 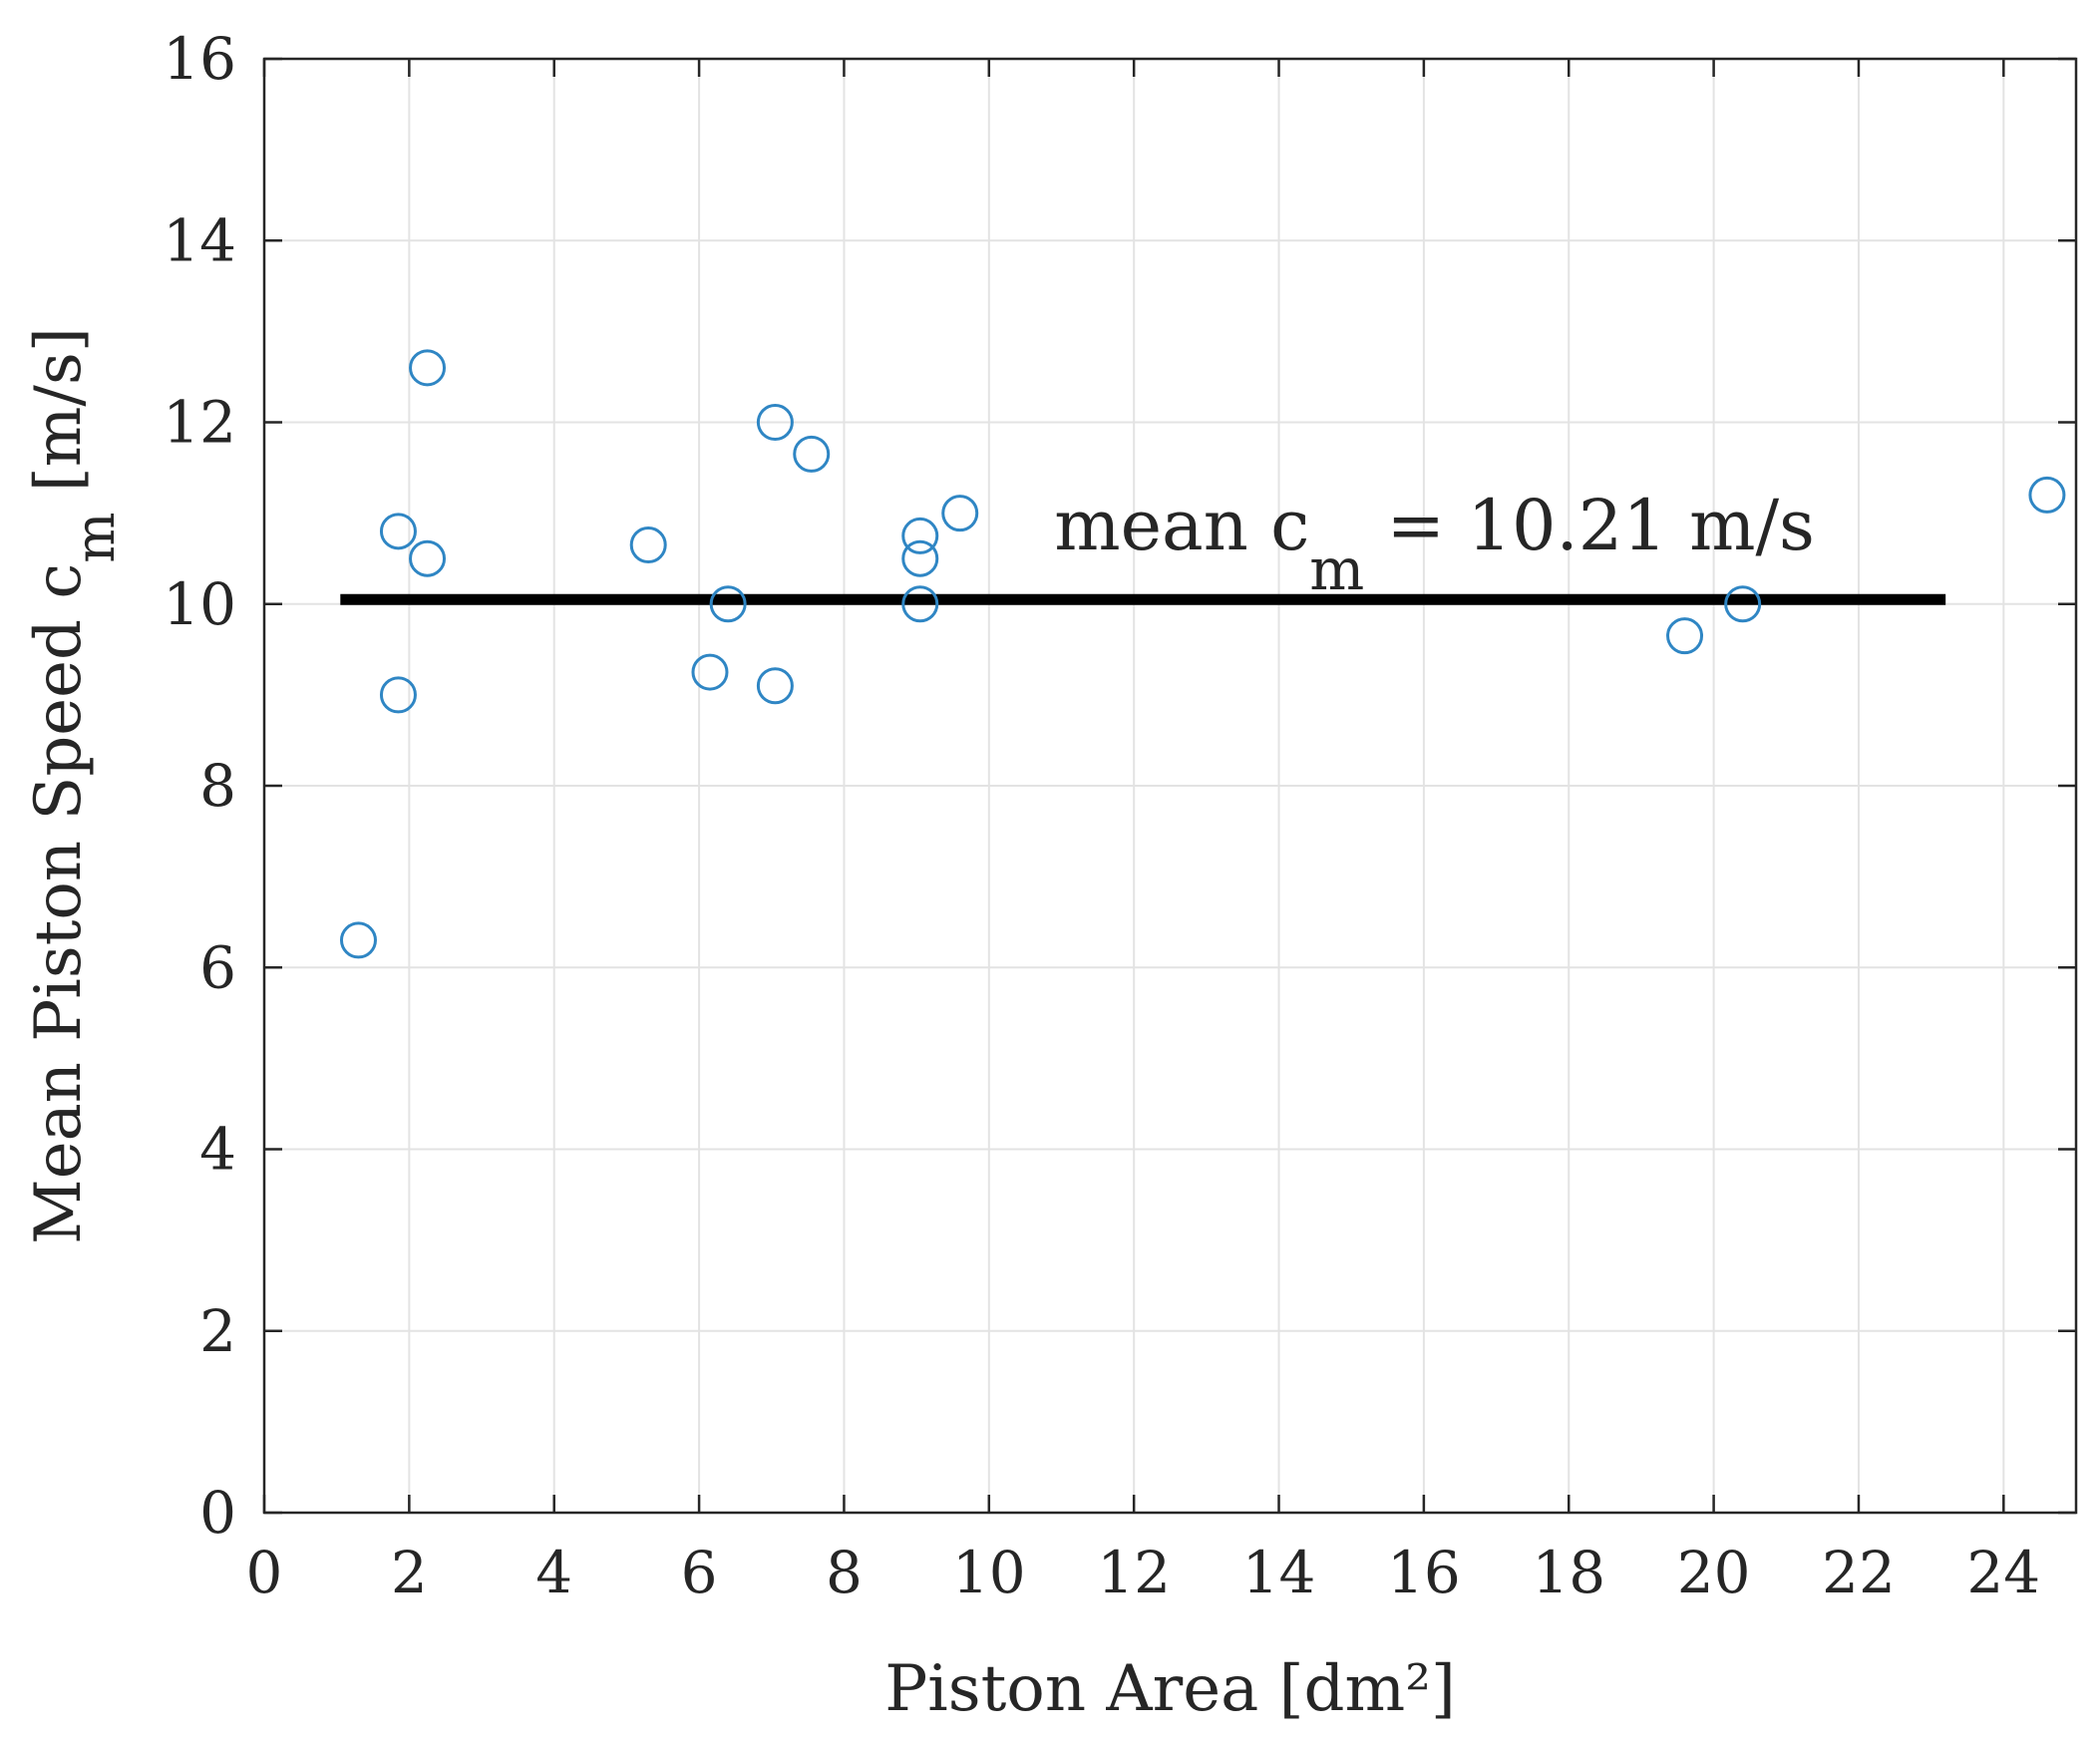 I want to click on y-tick-label: 6, so click(x=217, y=967).